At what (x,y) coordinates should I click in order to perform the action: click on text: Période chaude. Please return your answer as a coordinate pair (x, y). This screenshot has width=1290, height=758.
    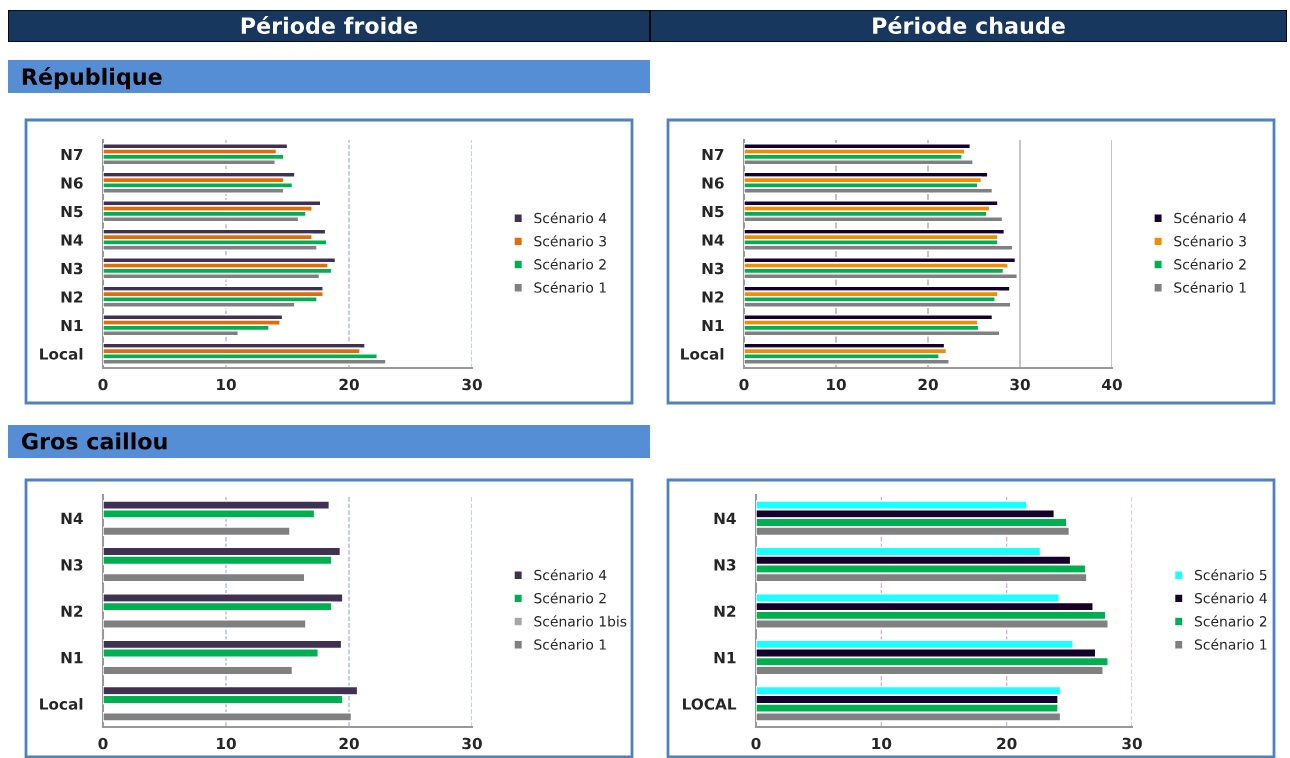
    Looking at the image, I should click on (969, 25).